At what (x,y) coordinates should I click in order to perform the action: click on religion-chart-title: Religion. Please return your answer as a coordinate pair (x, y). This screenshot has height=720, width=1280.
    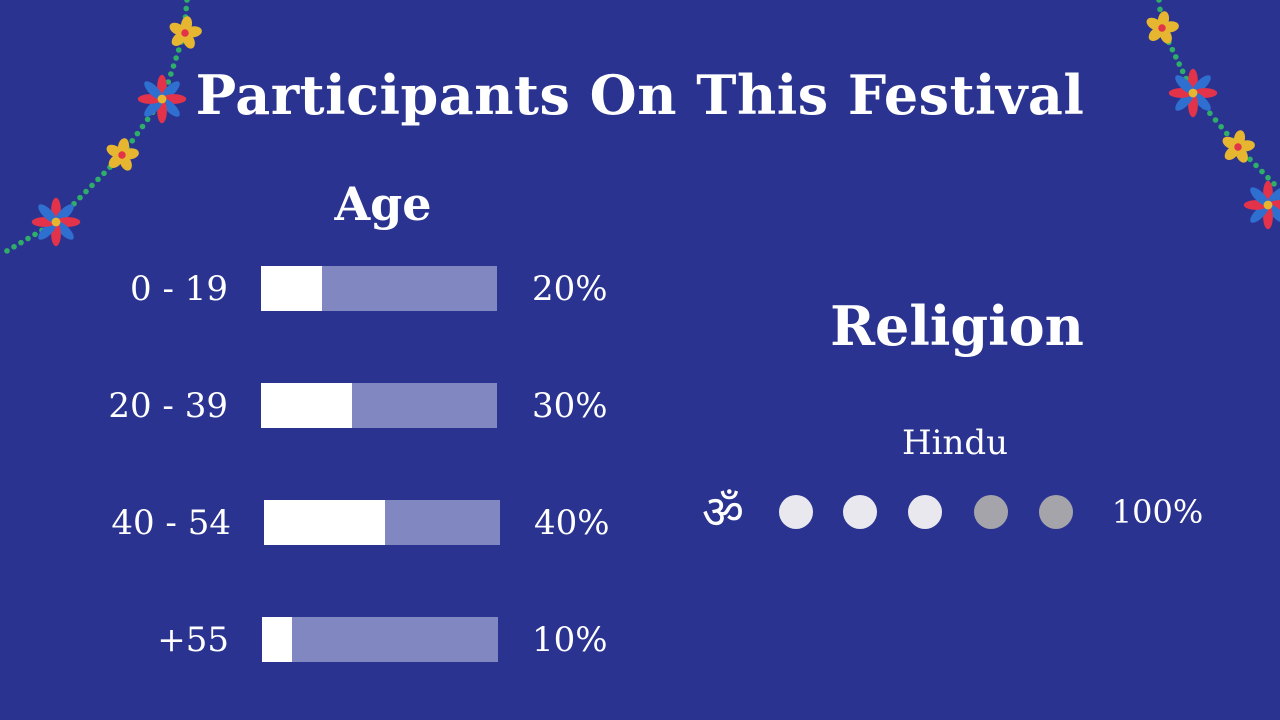
    Looking at the image, I should click on (957, 326).